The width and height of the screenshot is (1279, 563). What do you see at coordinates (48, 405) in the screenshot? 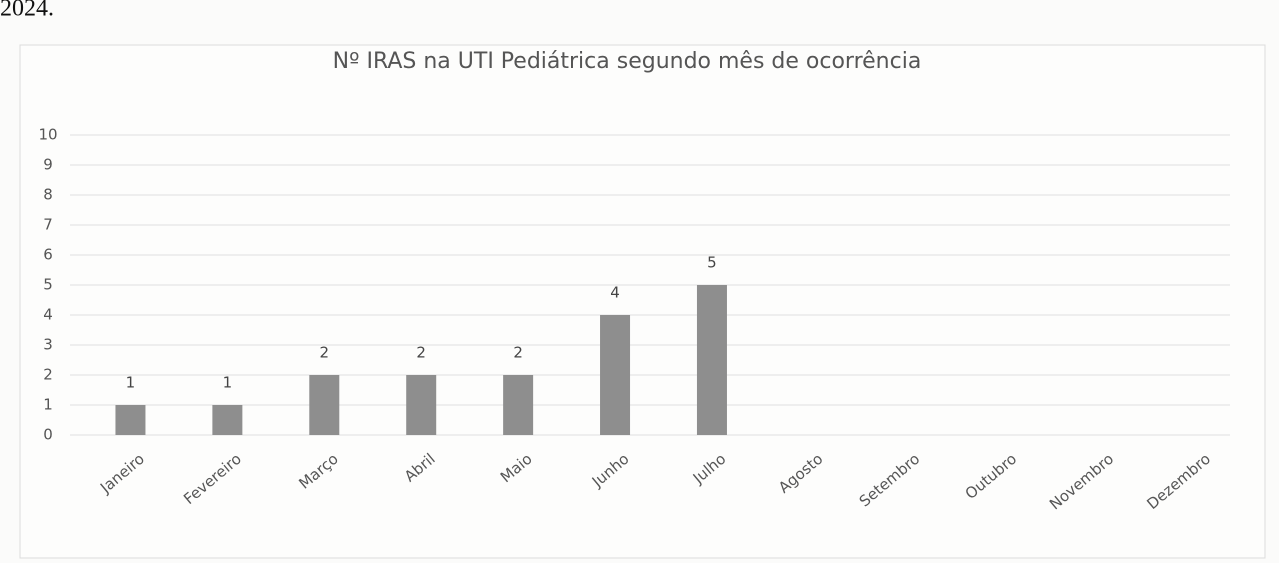
I see `y-tick-label: 1` at bounding box center [48, 405].